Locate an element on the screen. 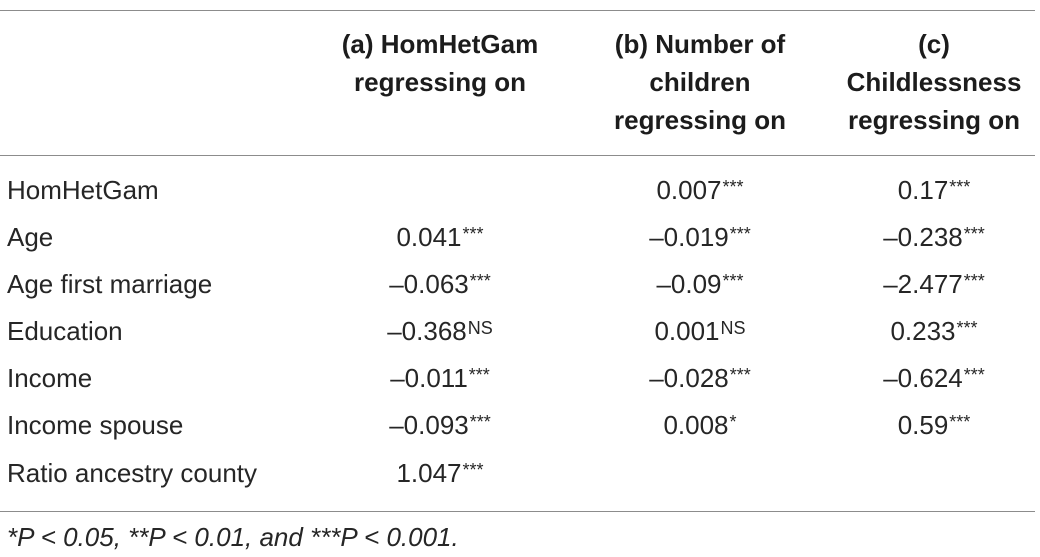  table-row: Income spouse –0.093*** 0.008* 0.59*** is located at coordinates (520, 425).